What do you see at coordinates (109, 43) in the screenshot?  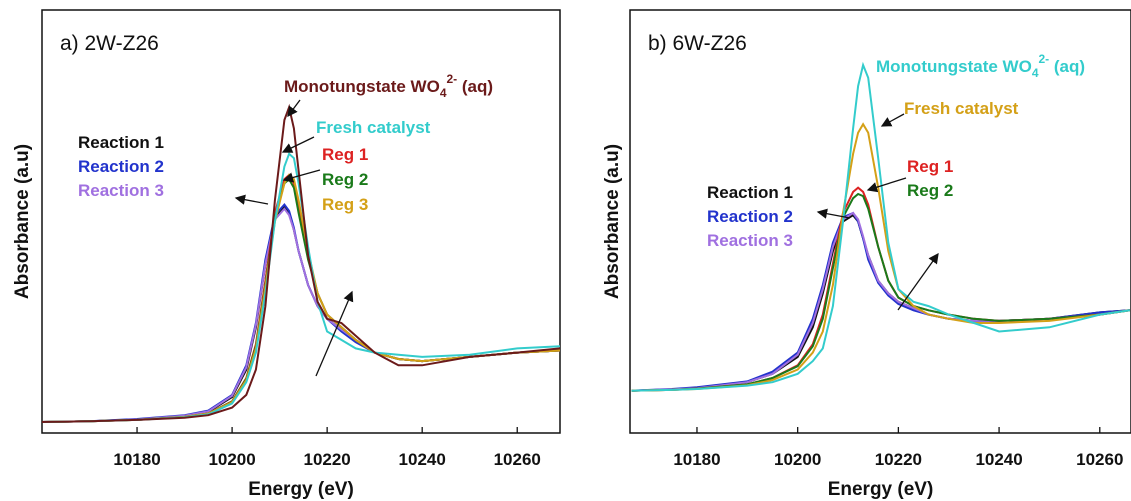 I see `panel-title: a) 2W-Z26` at bounding box center [109, 43].